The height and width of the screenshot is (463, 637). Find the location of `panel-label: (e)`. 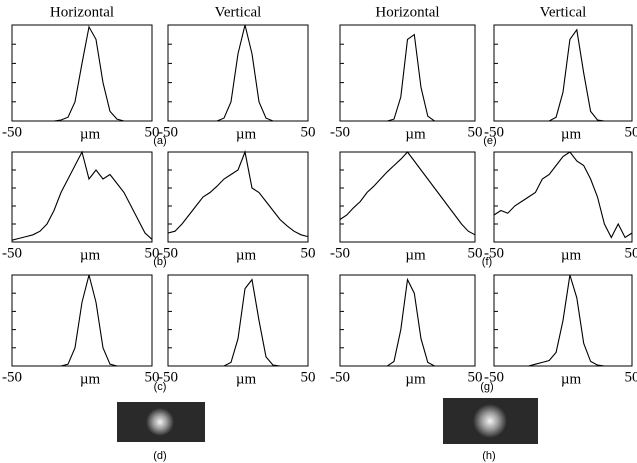

panel-label: (e) is located at coordinates (489, 141).